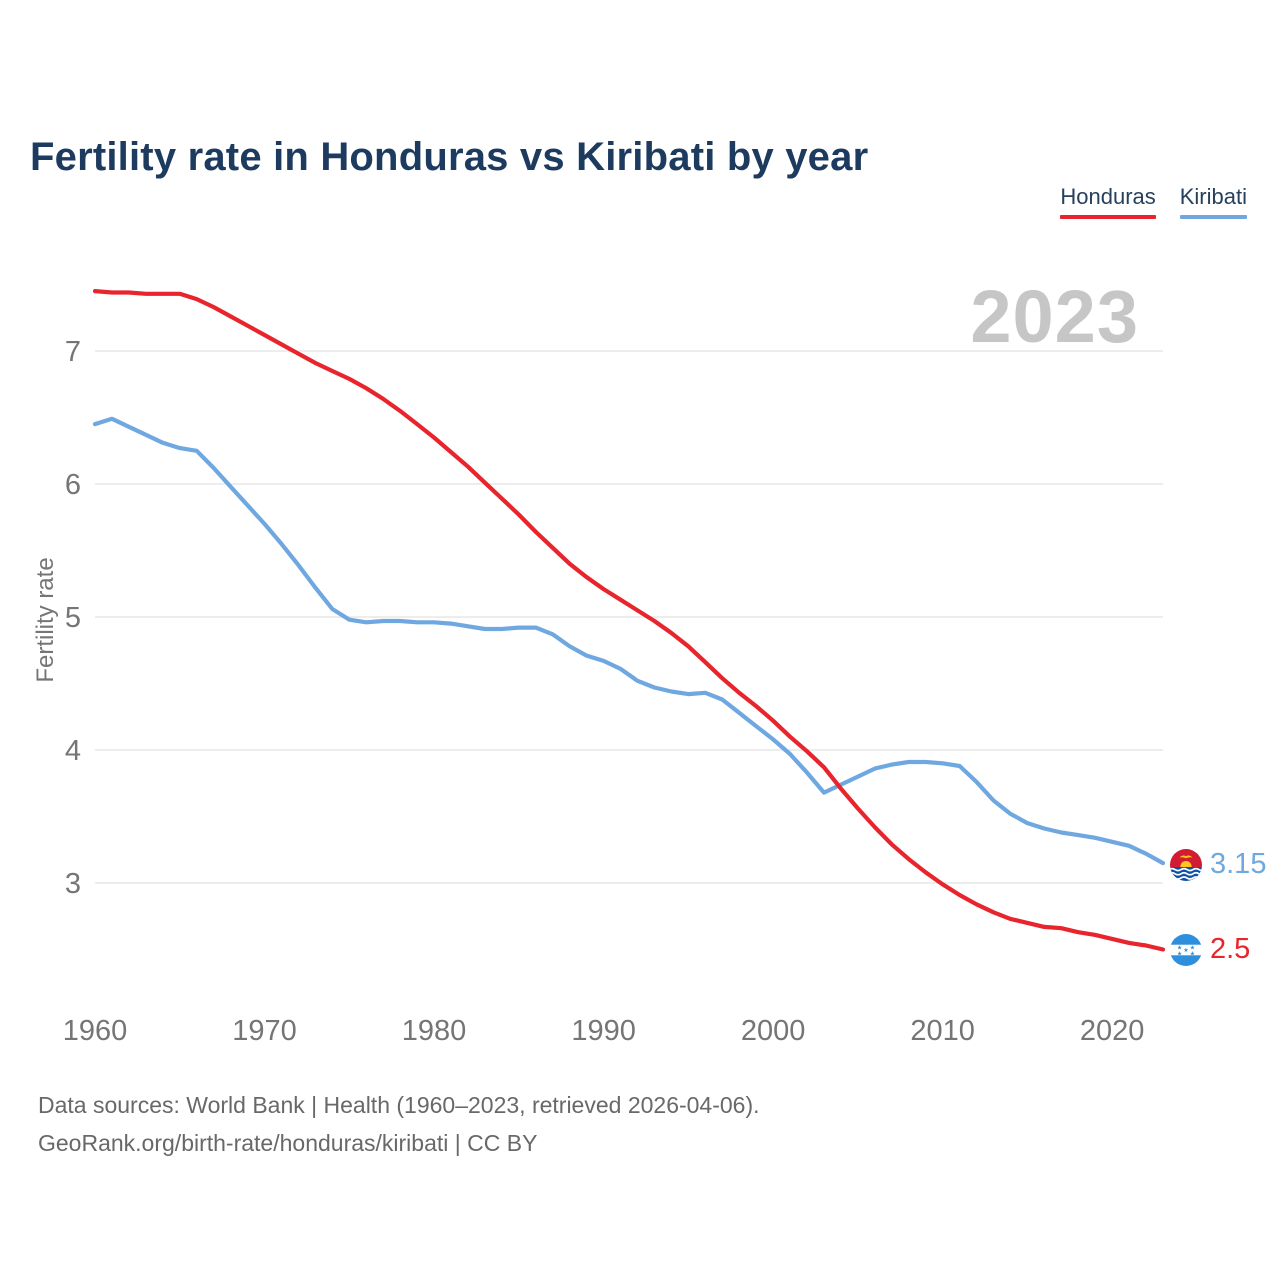 This screenshot has height=1280, width=1280. What do you see at coordinates (603, 1031) in the screenshot?
I see `x-tick-1990: 1990` at bounding box center [603, 1031].